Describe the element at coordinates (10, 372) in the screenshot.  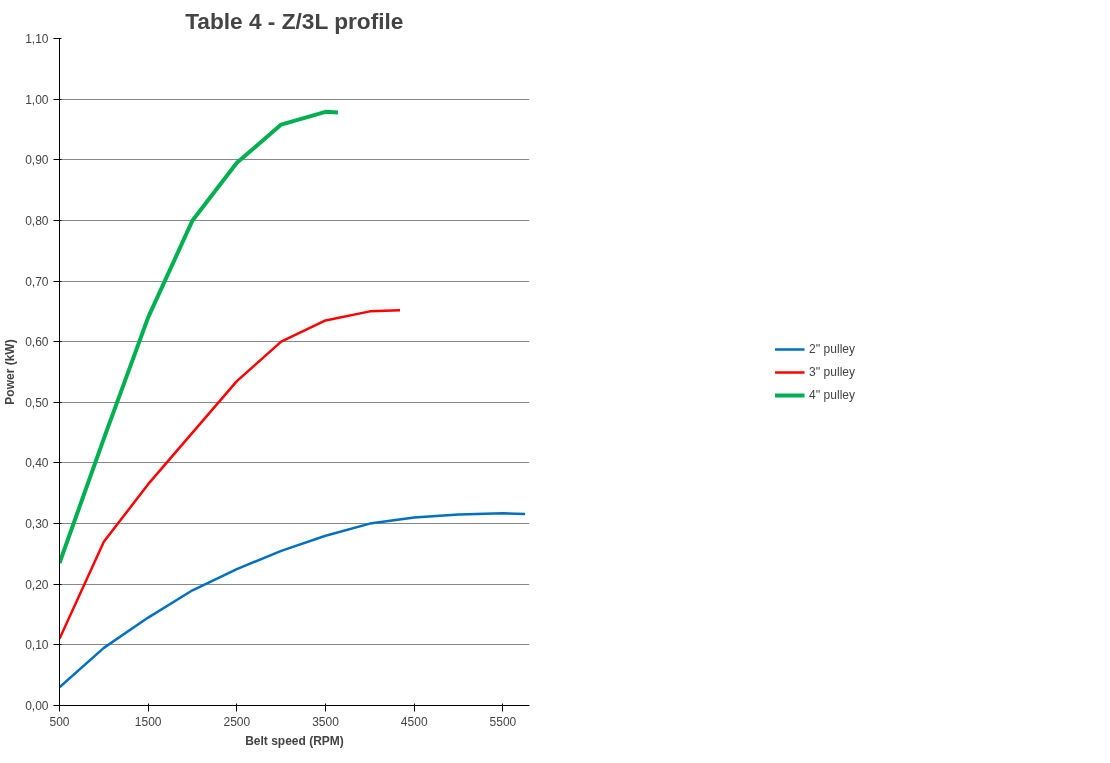
I see `y-axis-title: Power (kW)` at that location.